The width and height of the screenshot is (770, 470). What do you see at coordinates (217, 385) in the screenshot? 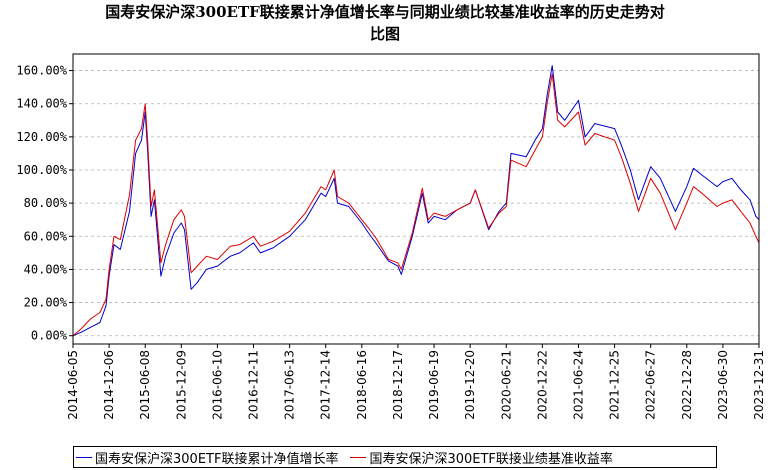
I see `x-tick-label: 2016-06-10` at bounding box center [217, 385].